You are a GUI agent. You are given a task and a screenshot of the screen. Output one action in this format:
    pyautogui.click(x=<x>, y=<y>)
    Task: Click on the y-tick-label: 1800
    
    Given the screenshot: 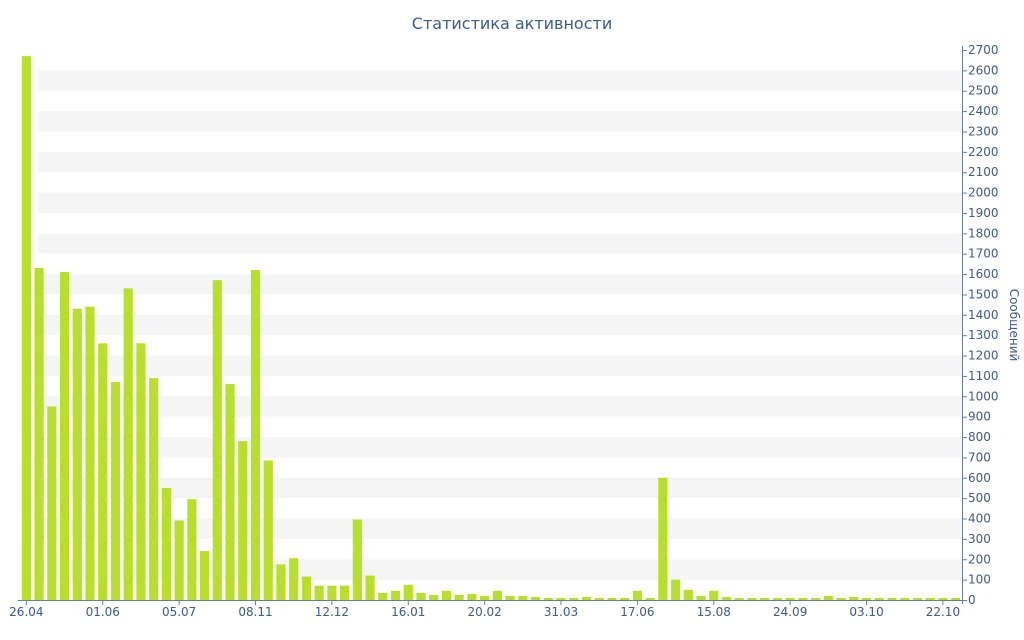 What is the action you would take?
    pyautogui.click(x=983, y=233)
    